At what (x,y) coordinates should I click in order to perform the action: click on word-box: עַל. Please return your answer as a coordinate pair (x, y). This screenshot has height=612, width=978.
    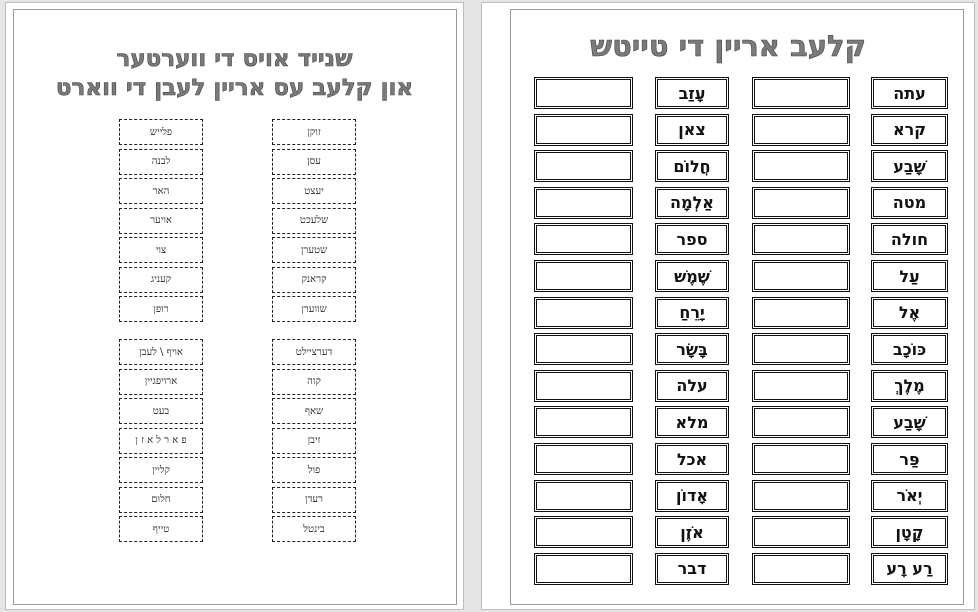
    Looking at the image, I should click on (909, 276).